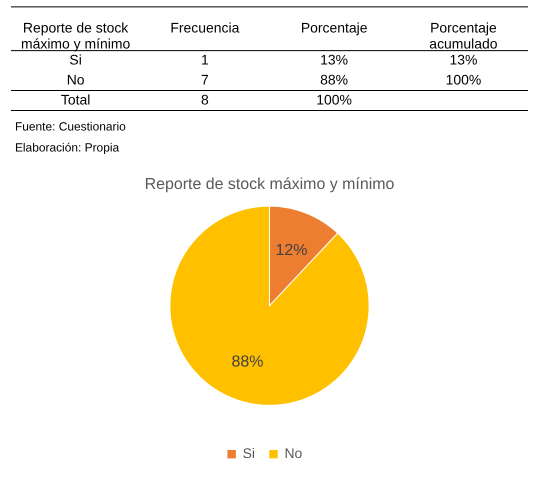 This screenshot has height=488, width=539. I want to click on text: Elaboración: Propia, so click(67, 147).